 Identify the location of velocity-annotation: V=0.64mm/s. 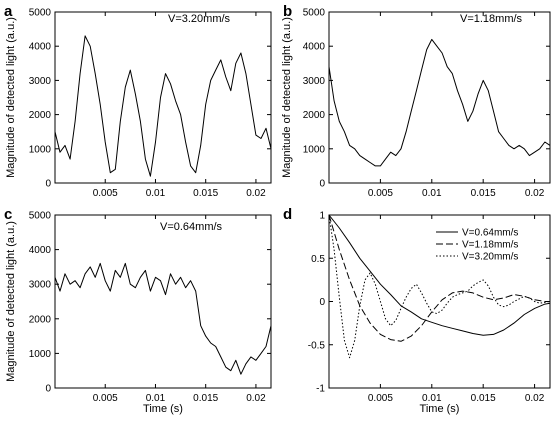
(191, 227).